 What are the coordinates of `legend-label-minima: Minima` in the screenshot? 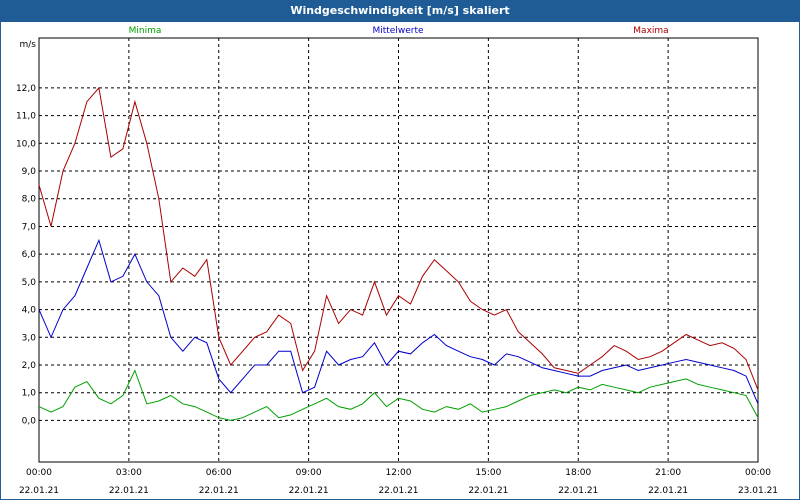 It's located at (145, 31).